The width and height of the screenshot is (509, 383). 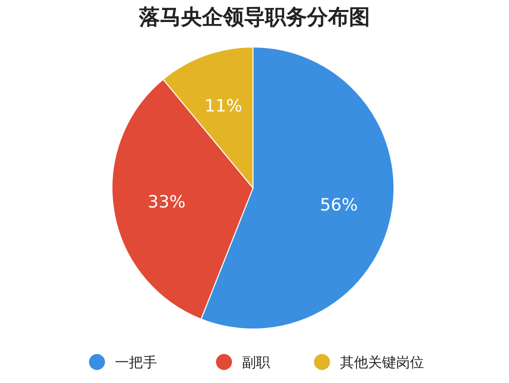 I want to click on legend-label: 其他关键岗位, so click(x=382, y=362).